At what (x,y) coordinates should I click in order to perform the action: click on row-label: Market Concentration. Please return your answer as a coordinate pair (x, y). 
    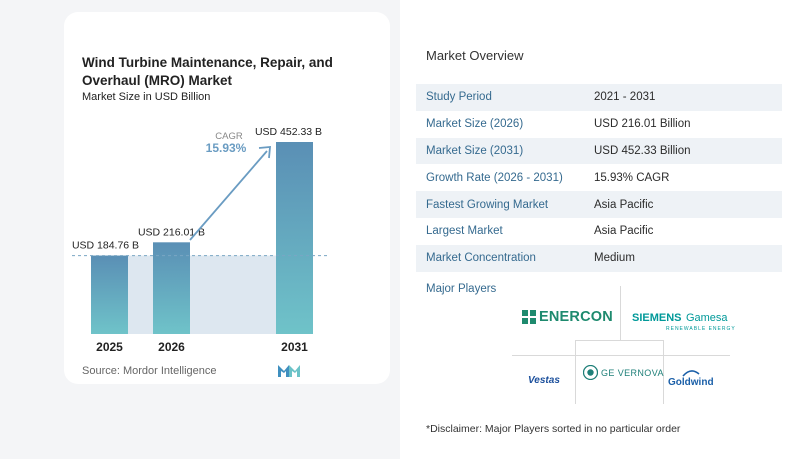
    Looking at the image, I should click on (481, 258).